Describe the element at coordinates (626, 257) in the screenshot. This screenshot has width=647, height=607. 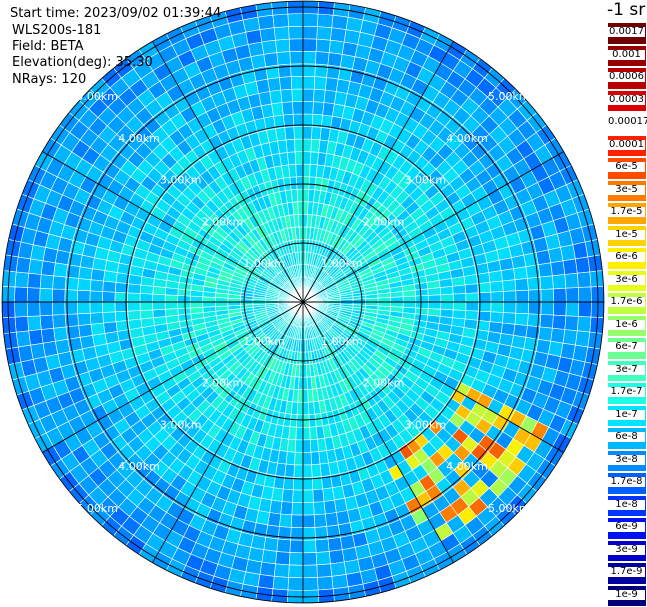
I see `colorbar-tick-label: 6e-6` at that location.